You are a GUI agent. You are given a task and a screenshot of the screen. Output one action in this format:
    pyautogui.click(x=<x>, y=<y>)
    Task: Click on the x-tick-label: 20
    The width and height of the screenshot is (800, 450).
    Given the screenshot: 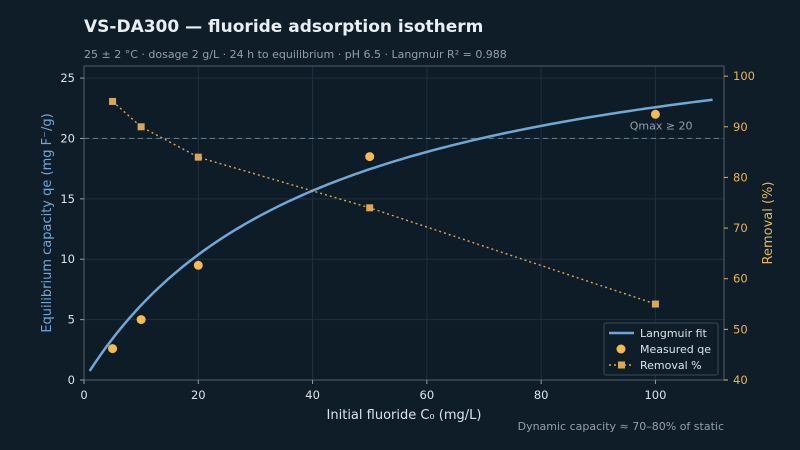 What is the action you would take?
    pyautogui.click(x=198, y=395)
    